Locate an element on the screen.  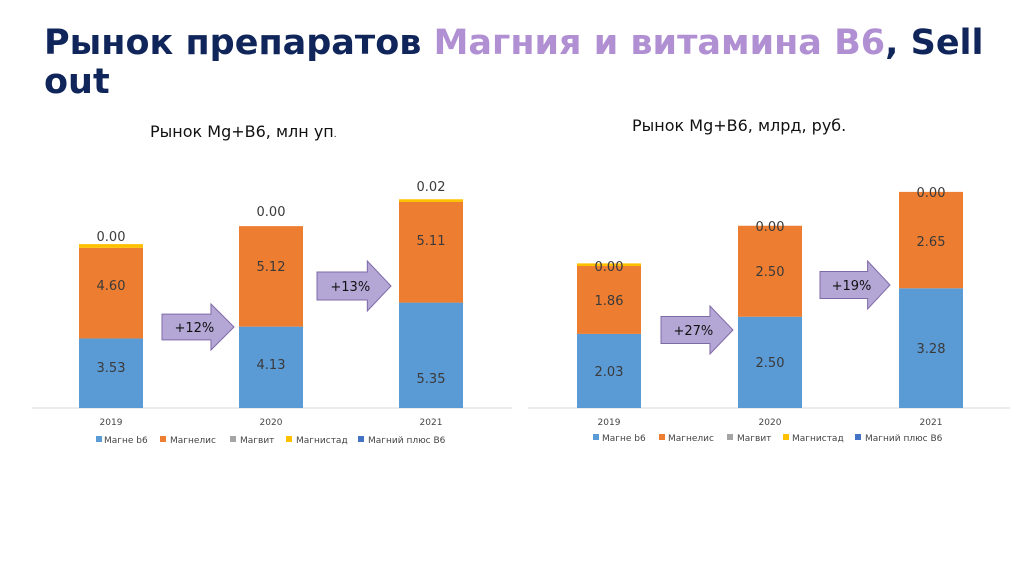
left-bar-magnelis-2020 is located at coordinates (271, 276).